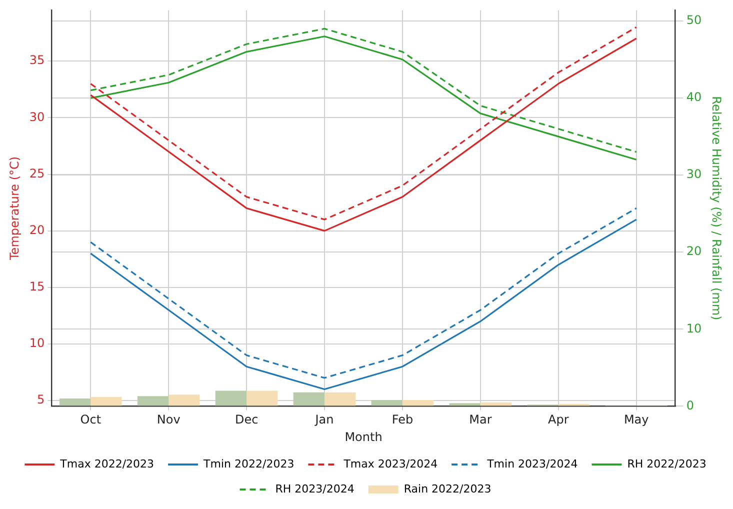 Image resolution: width=733 pixels, height=509 pixels. I want to click on legend-label: RH 2022/2023, so click(666, 463).